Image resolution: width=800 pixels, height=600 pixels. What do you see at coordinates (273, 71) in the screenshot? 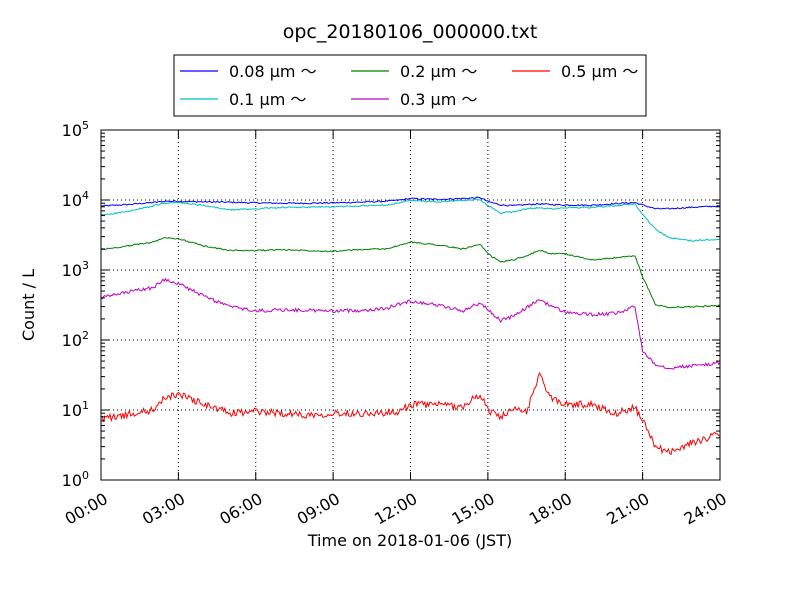
I see `legend-label: 0.08 µm ～` at bounding box center [273, 71].